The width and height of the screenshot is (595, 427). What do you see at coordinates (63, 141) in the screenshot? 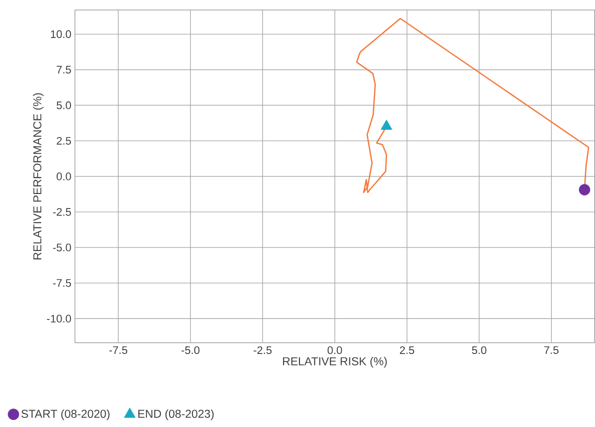
I see `y-tick-label: 2.5` at bounding box center [63, 141].